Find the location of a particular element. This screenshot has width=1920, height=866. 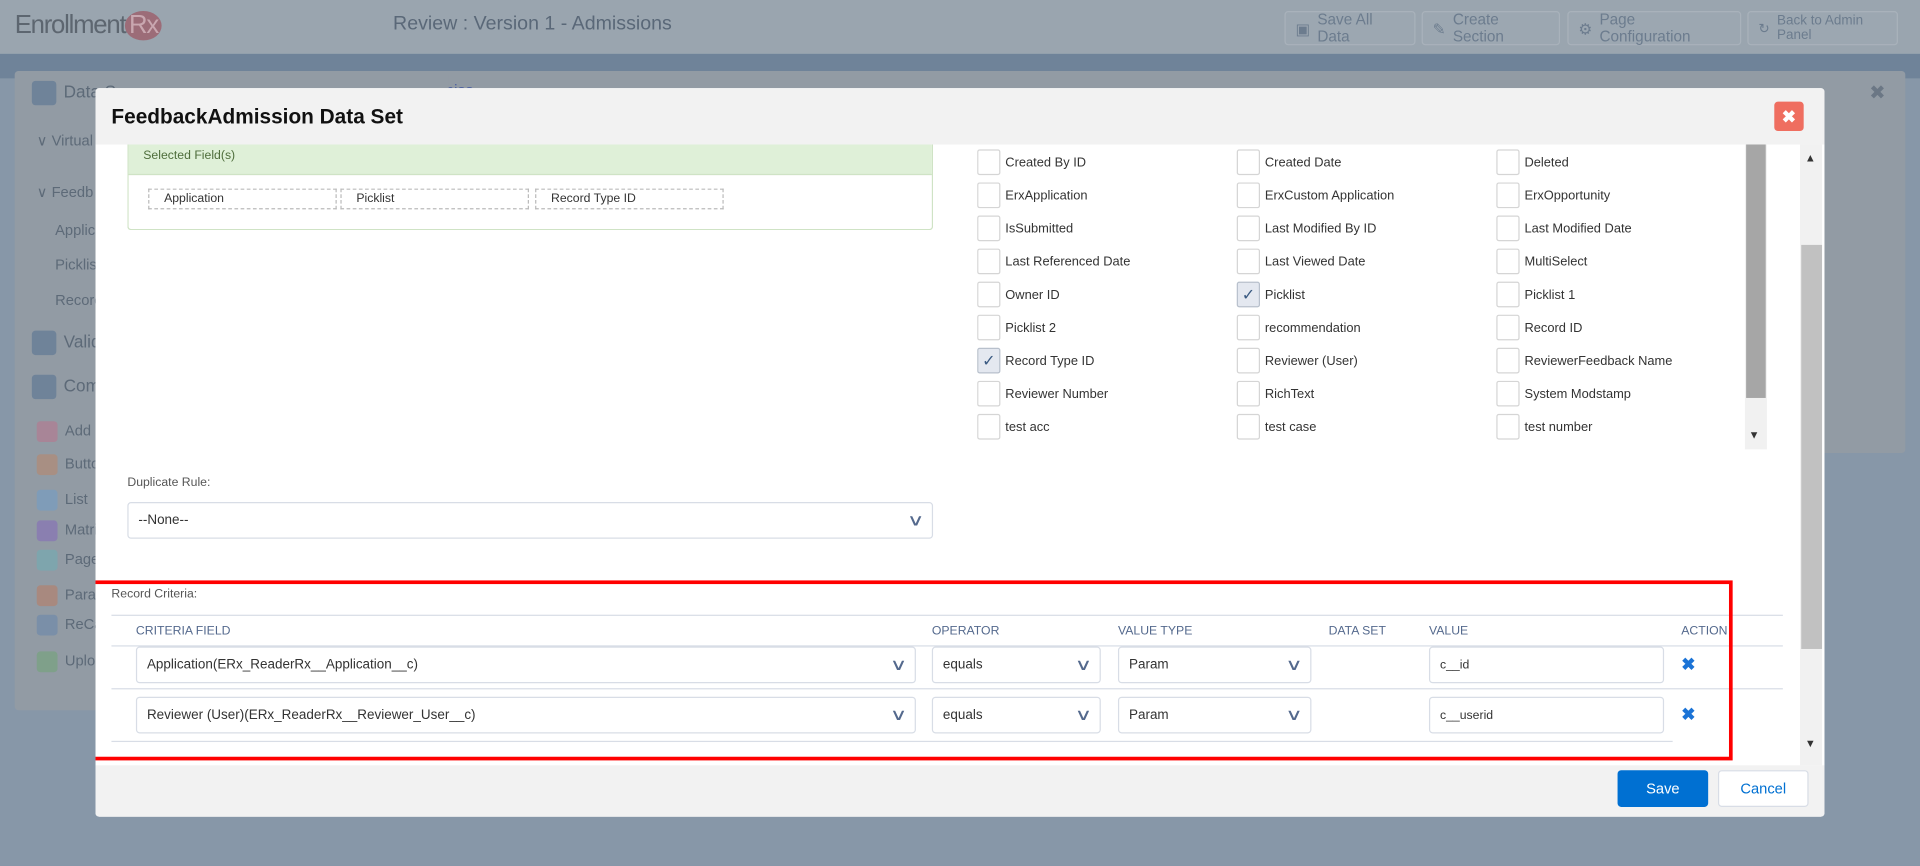

field-checkbox-item: recommendation is located at coordinates (1298, 327).